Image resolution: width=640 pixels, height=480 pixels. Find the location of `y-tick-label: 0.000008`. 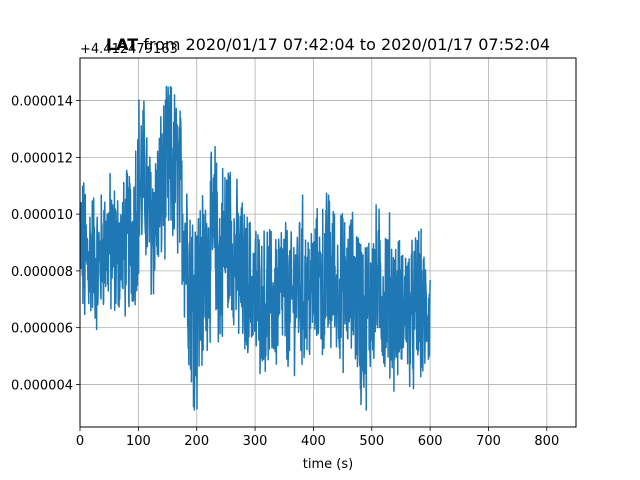

y-tick-label: 0.000008 is located at coordinates (42, 272).